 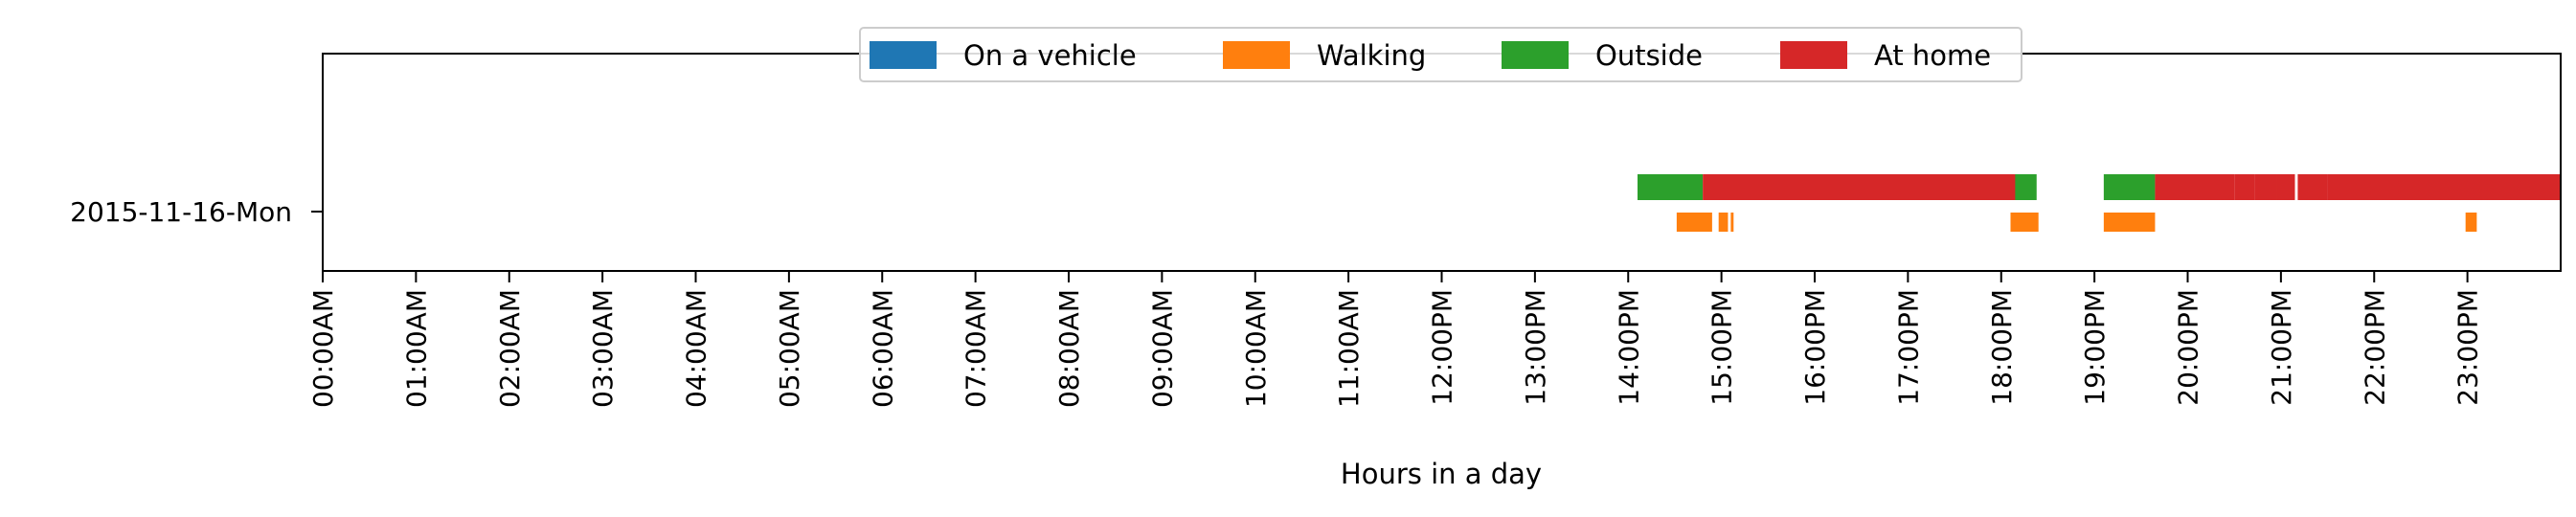 I want to click on x-tick-label: 12:00PM, so click(x=1442, y=347).